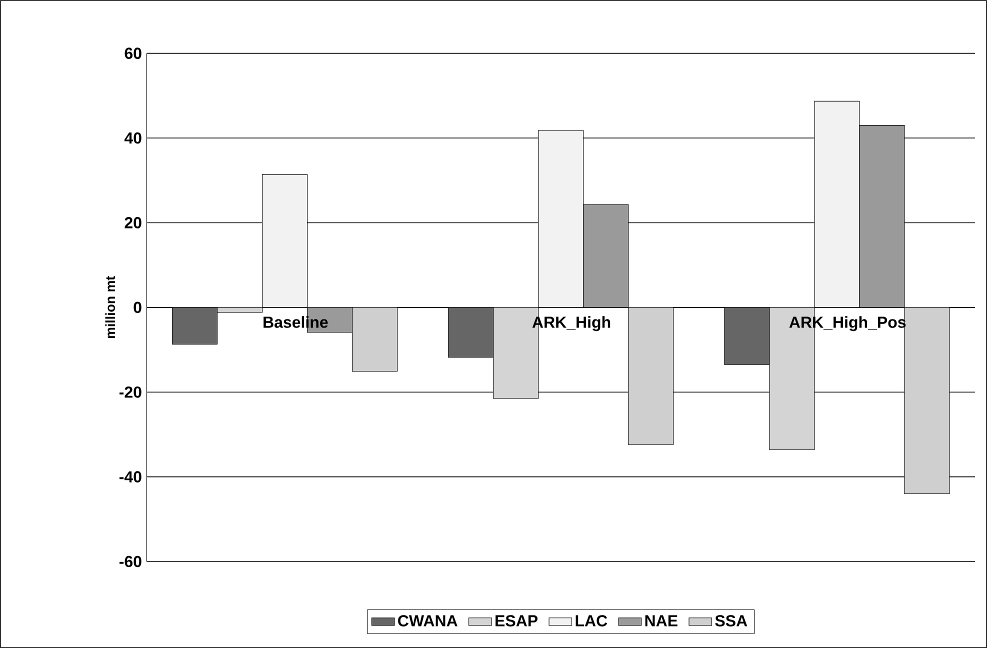 The width and height of the screenshot is (987, 648). What do you see at coordinates (131, 476) in the screenshot?
I see `y-tick-label: -40` at bounding box center [131, 476].